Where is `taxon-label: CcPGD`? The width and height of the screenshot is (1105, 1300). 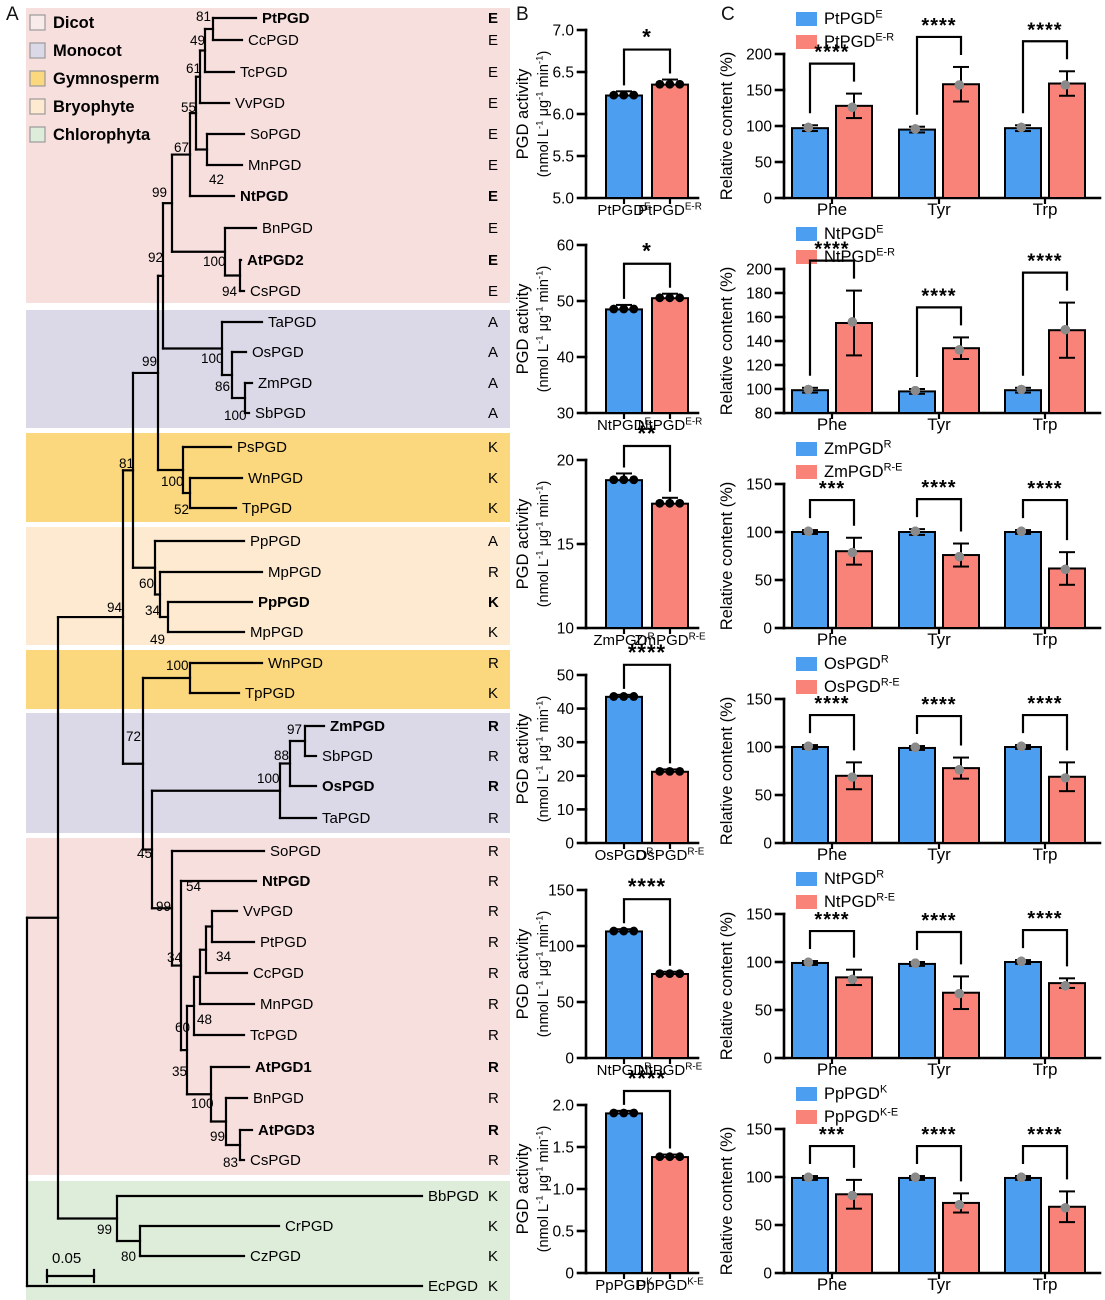
taxon-label: CcPGD is located at coordinates (278, 973).